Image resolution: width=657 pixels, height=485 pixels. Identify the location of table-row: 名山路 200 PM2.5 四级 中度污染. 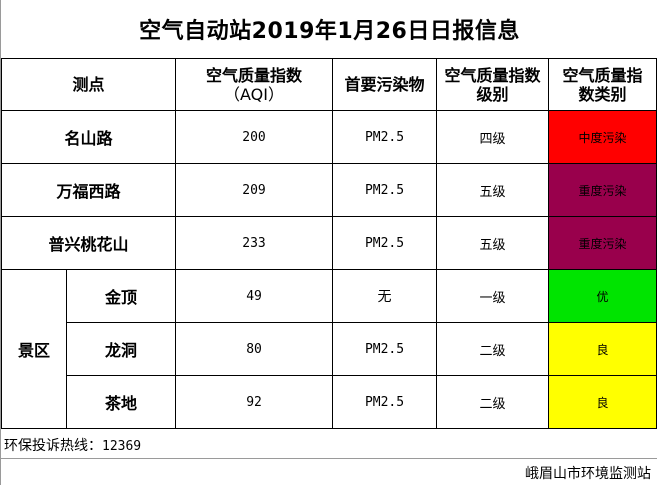
(328, 137).